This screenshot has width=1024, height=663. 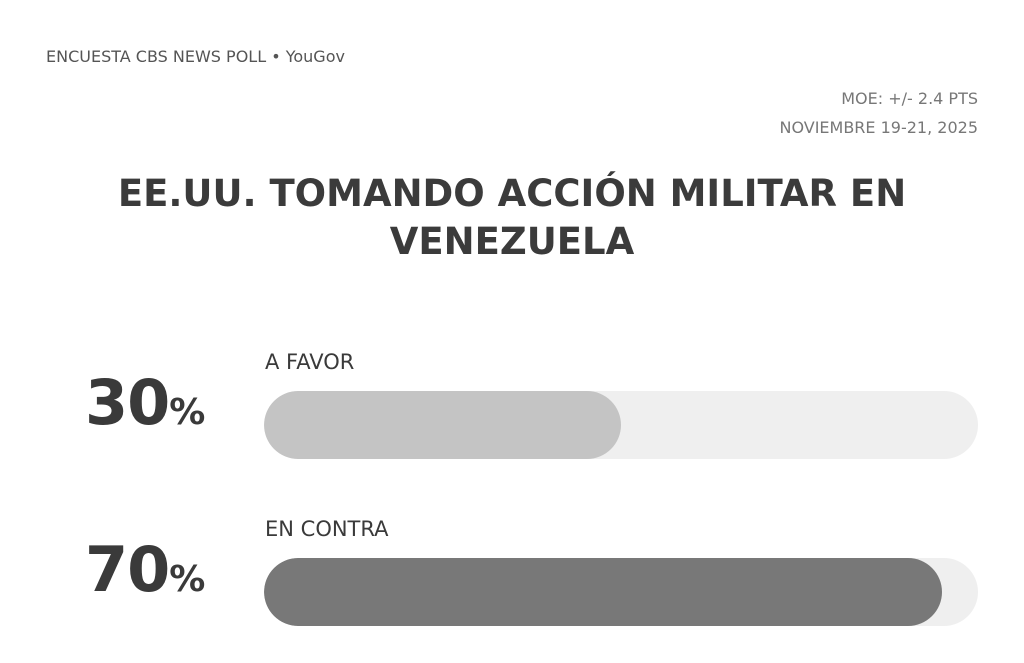 I want to click on percent-sign-a-favor: %, so click(x=187, y=412).